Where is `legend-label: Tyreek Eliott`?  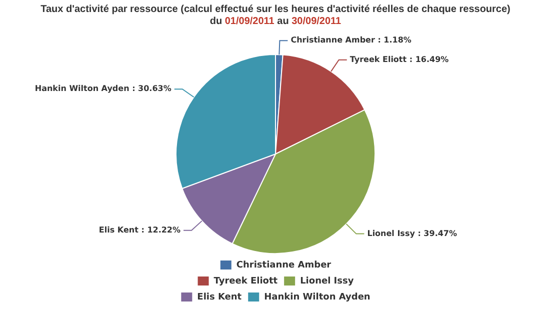 legend-label: Tyreek Eliott is located at coordinates (246, 281).